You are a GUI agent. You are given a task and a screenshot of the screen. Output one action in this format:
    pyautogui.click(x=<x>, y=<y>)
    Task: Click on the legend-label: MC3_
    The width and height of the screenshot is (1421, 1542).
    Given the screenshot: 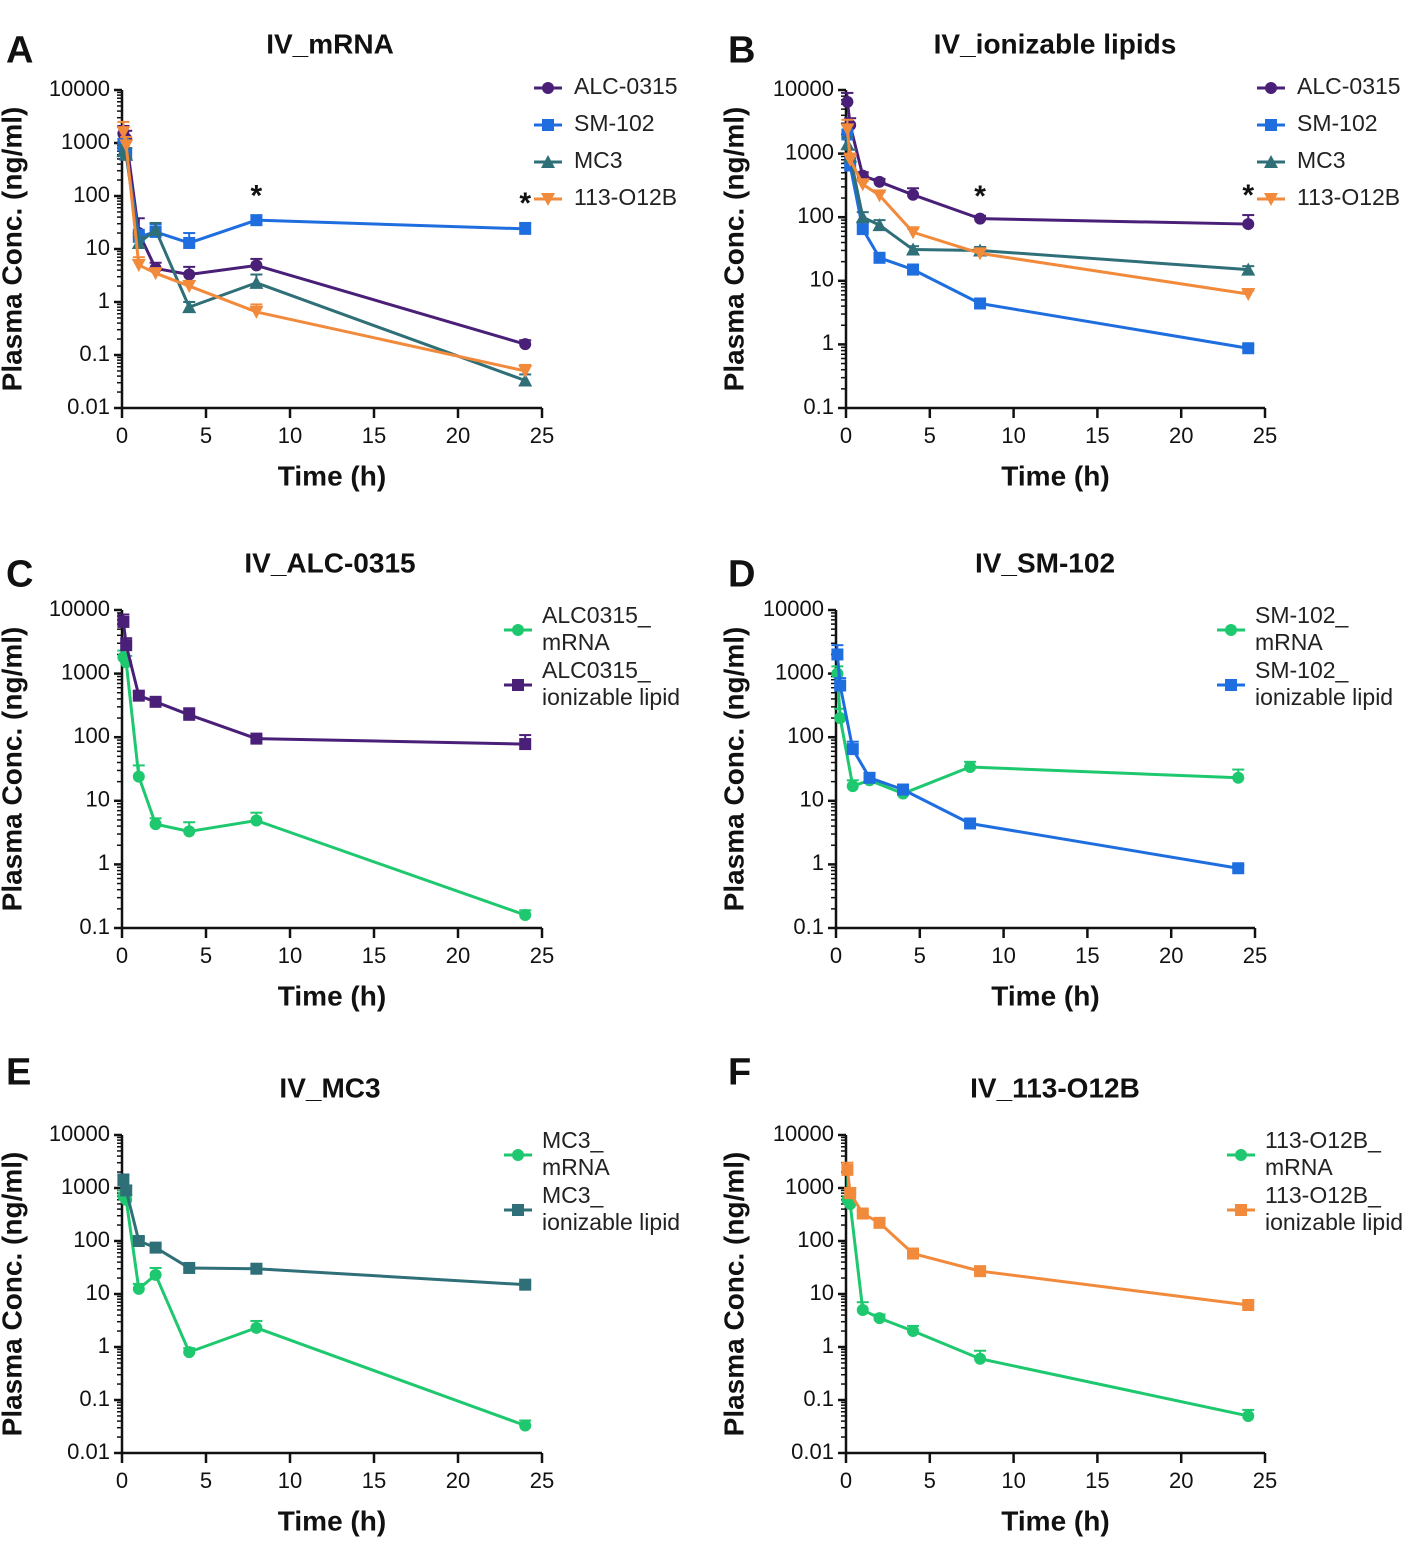 What is the action you would take?
    pyautogui.click(x=573, y=1140)
    